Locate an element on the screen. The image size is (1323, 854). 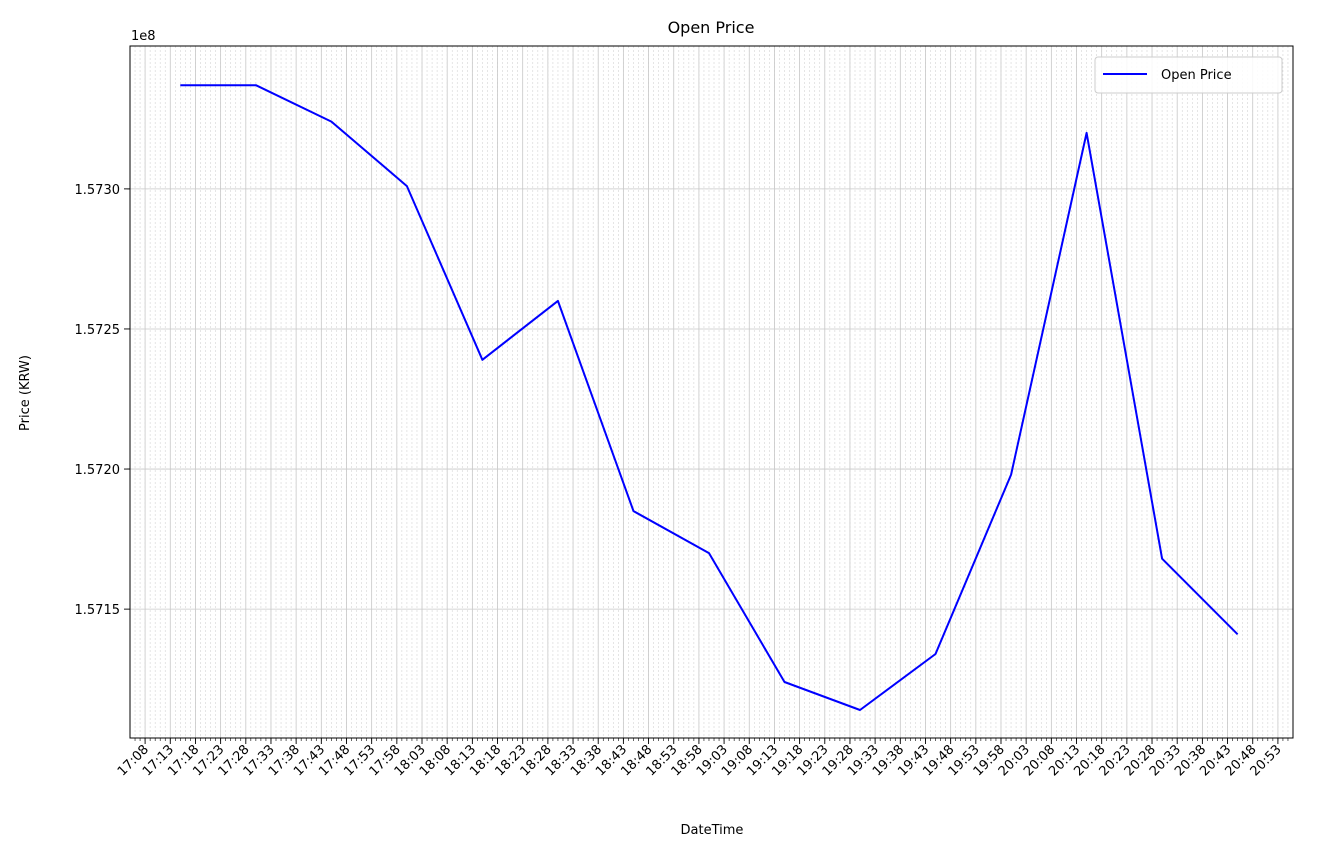
legend-box is located at coordinates (1188, 75).